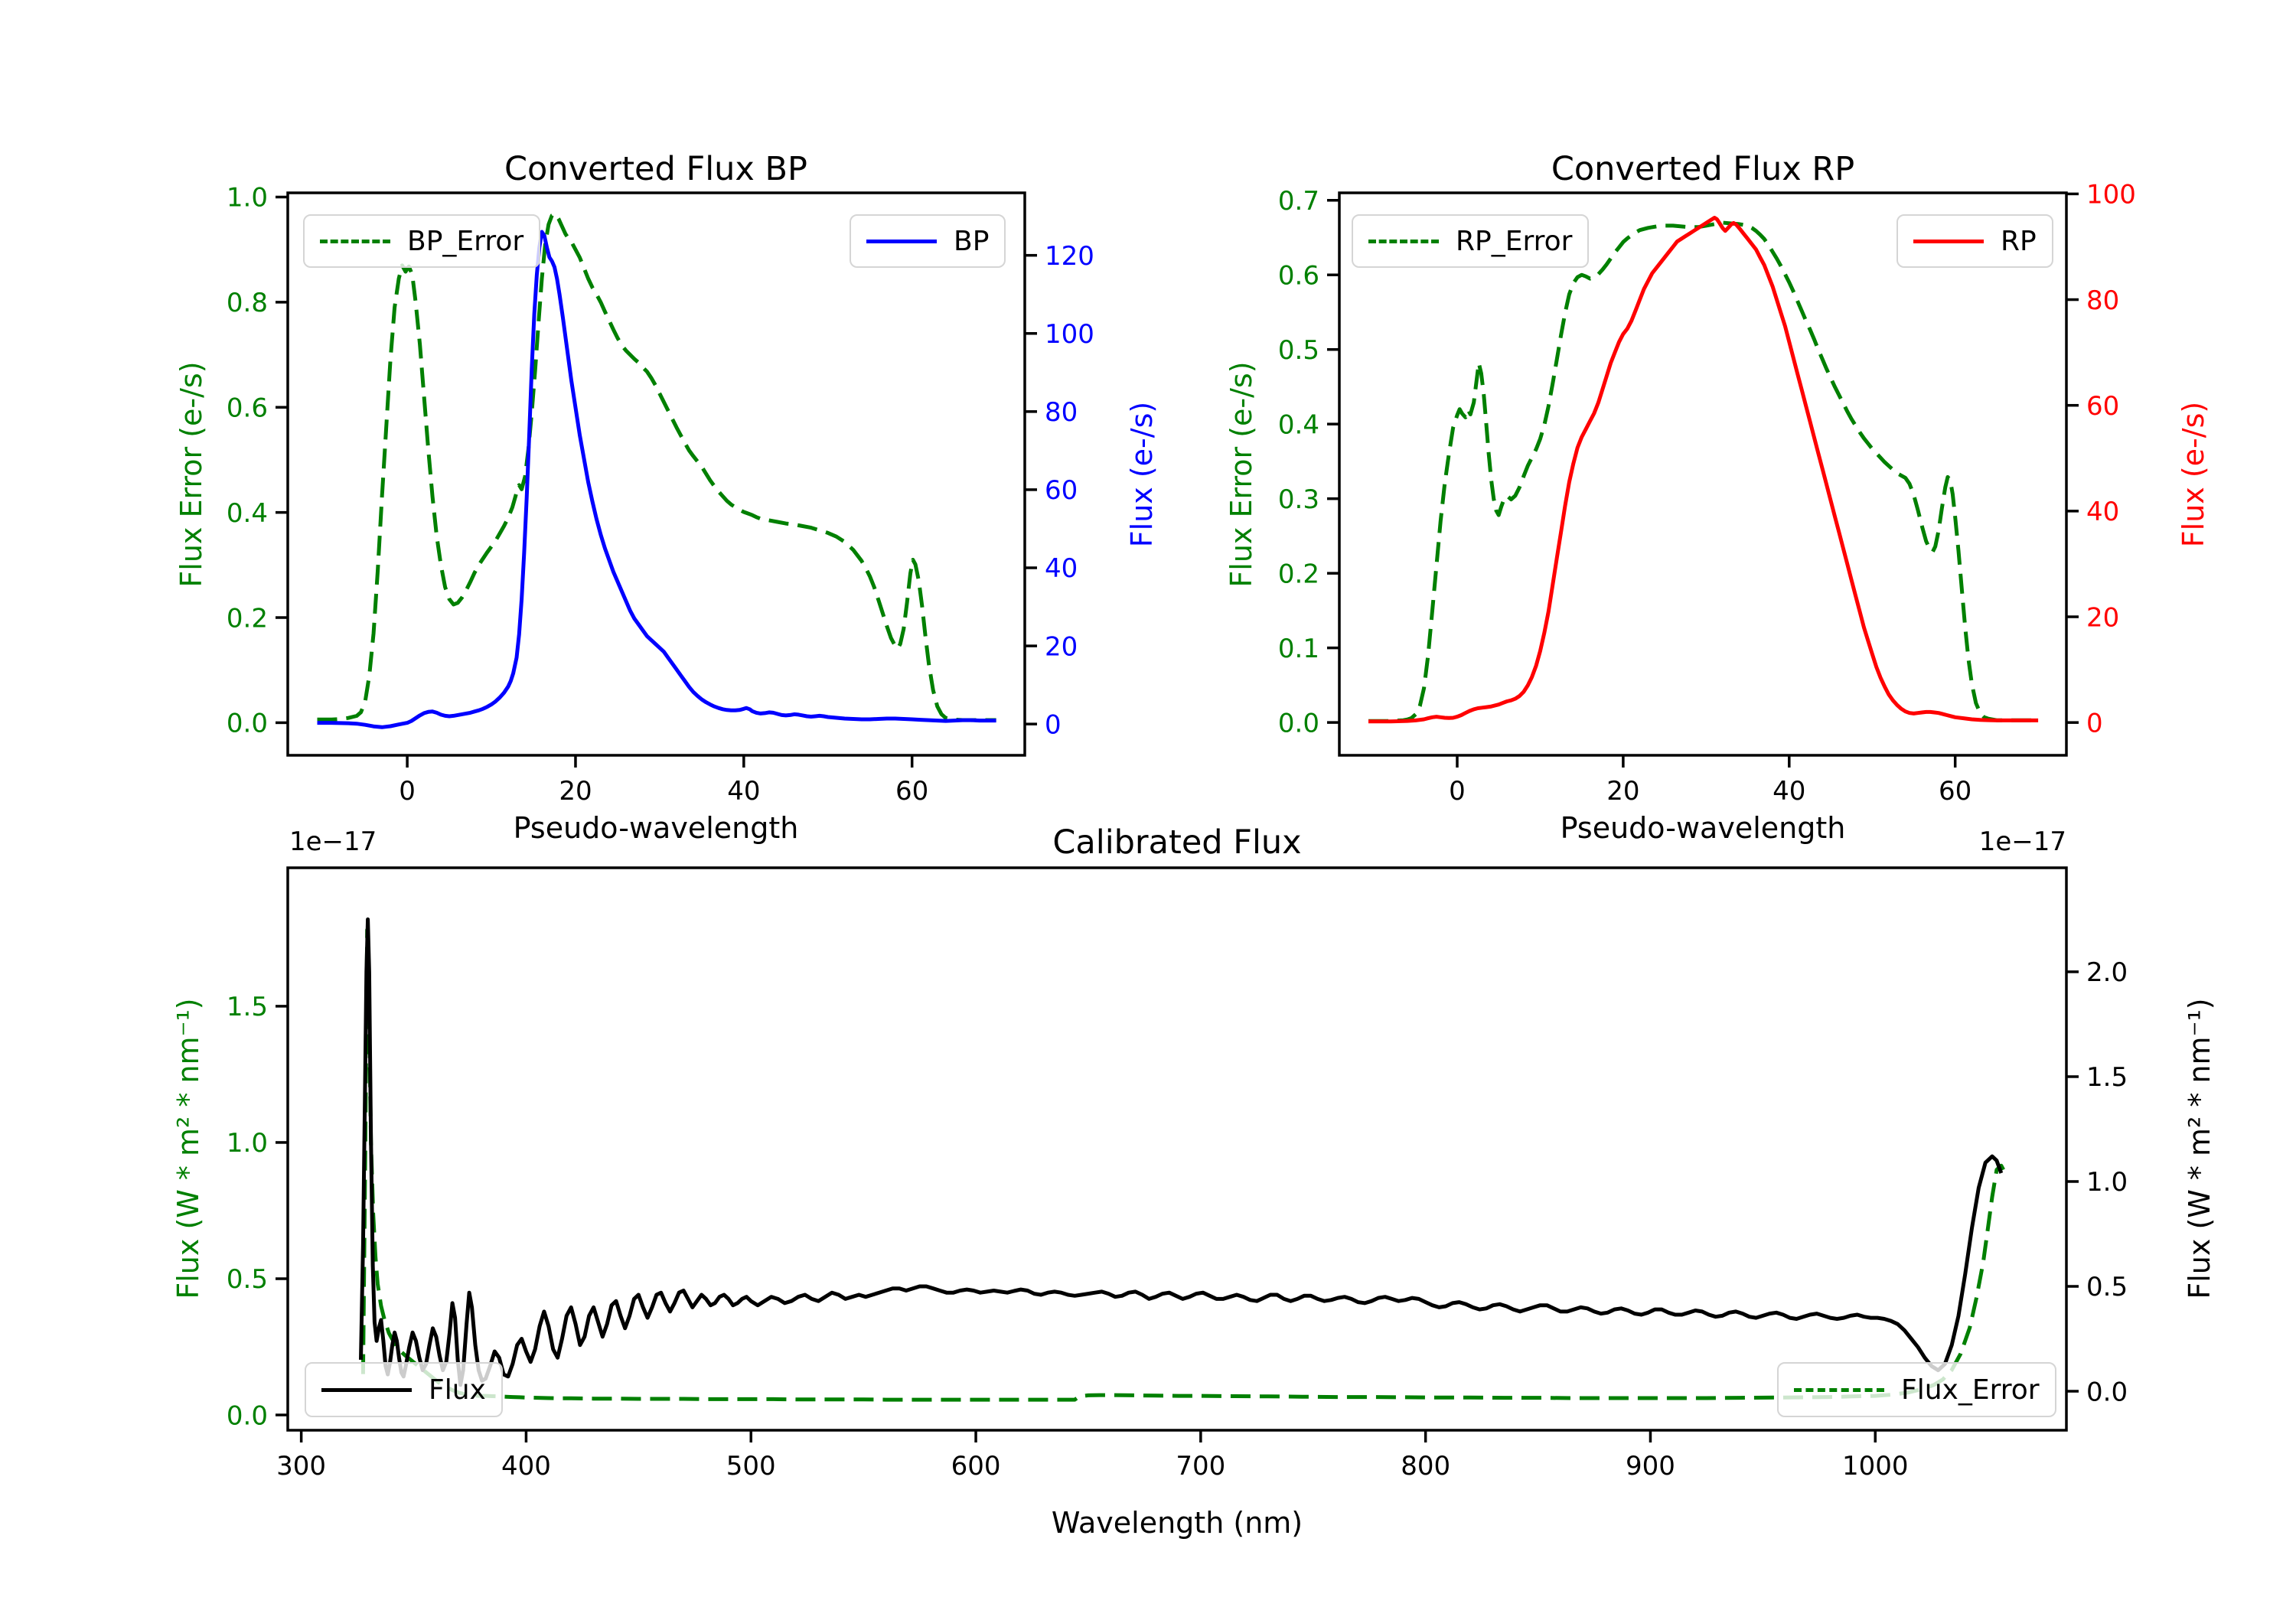 Image resolution: width=2296 pixels, height=1607 pixels. What do you see at coordinates (1298, 499) in the screenshot?
I see `left-tick-label: 0.3` at bounding box center [1298, 499].